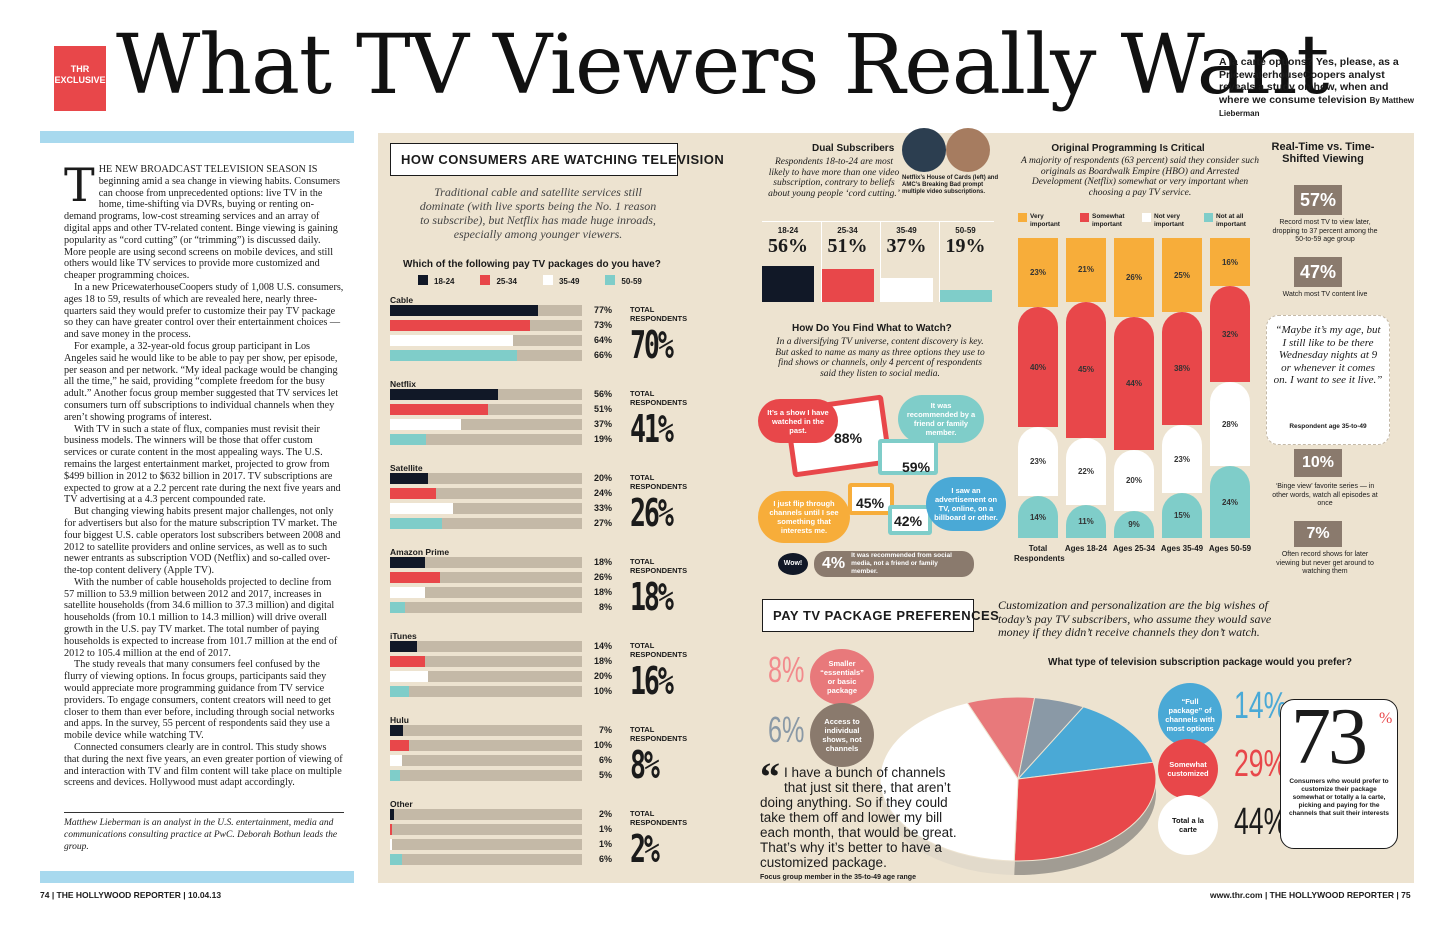 The image size is (1440, 936). I want to click on orig-segment: 11%, so click(1086, 521).